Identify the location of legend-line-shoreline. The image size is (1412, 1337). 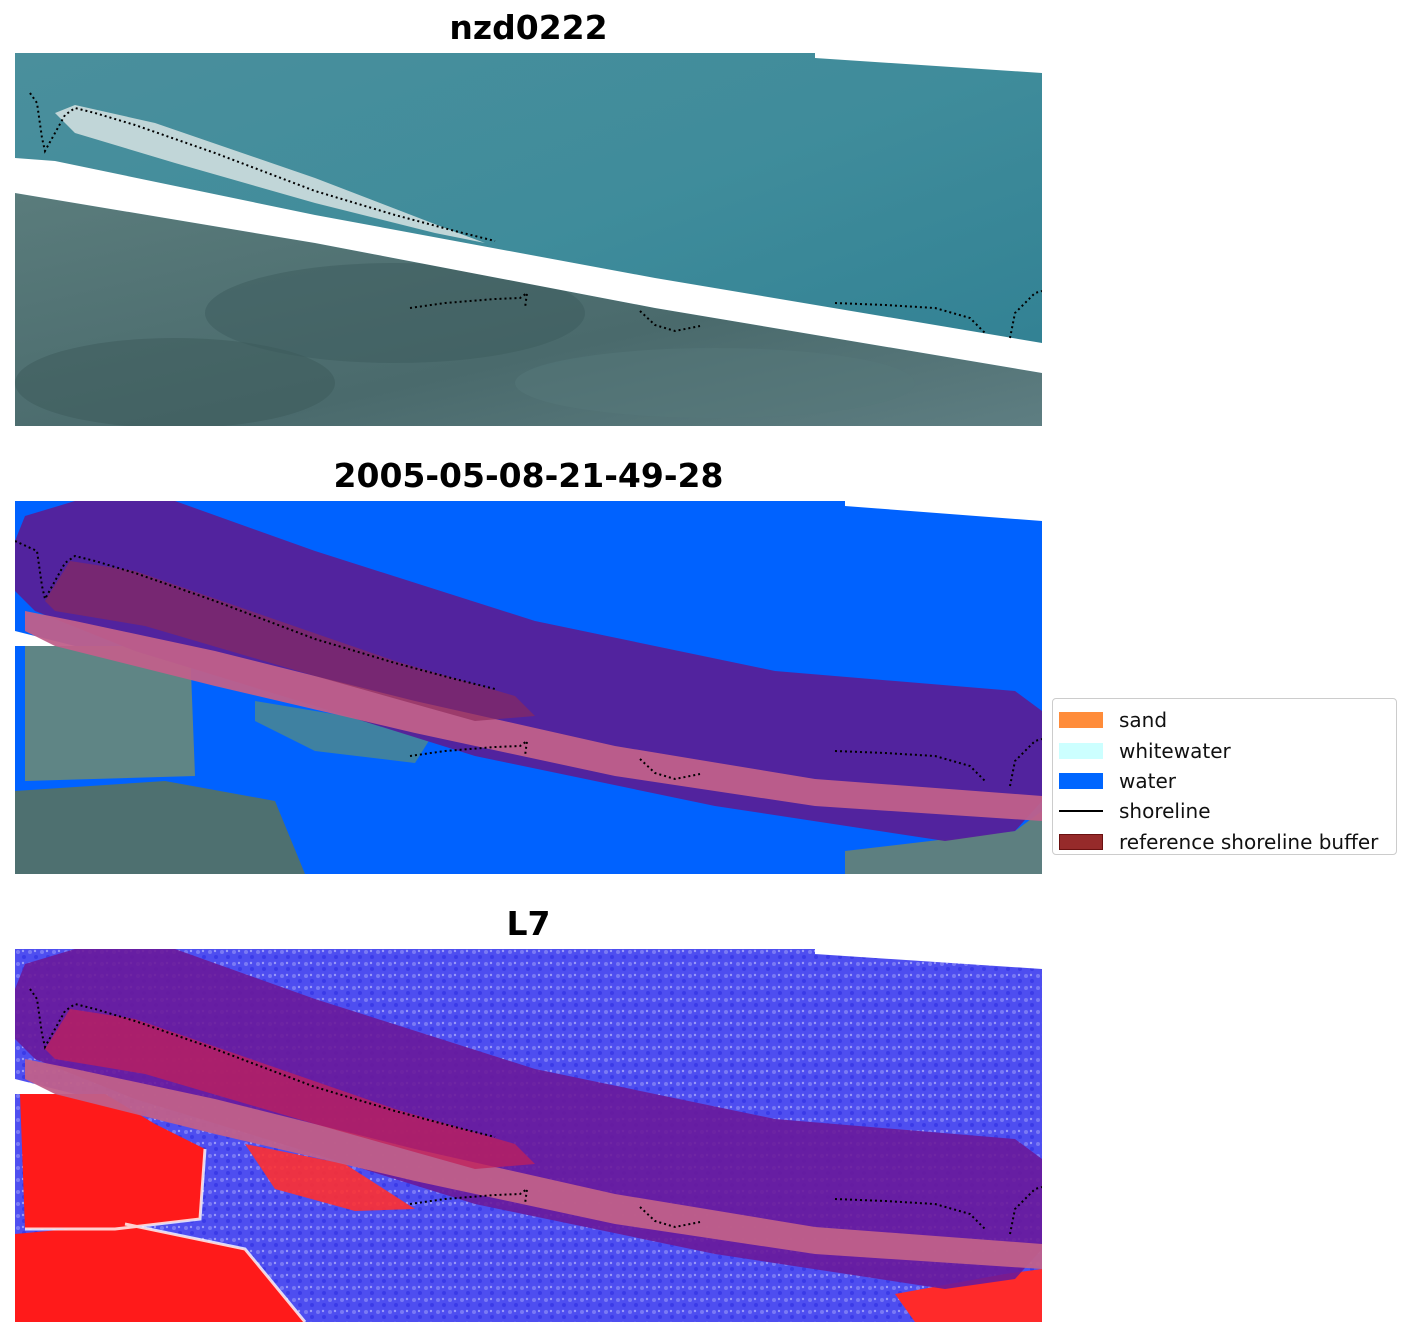
(1081, 811).